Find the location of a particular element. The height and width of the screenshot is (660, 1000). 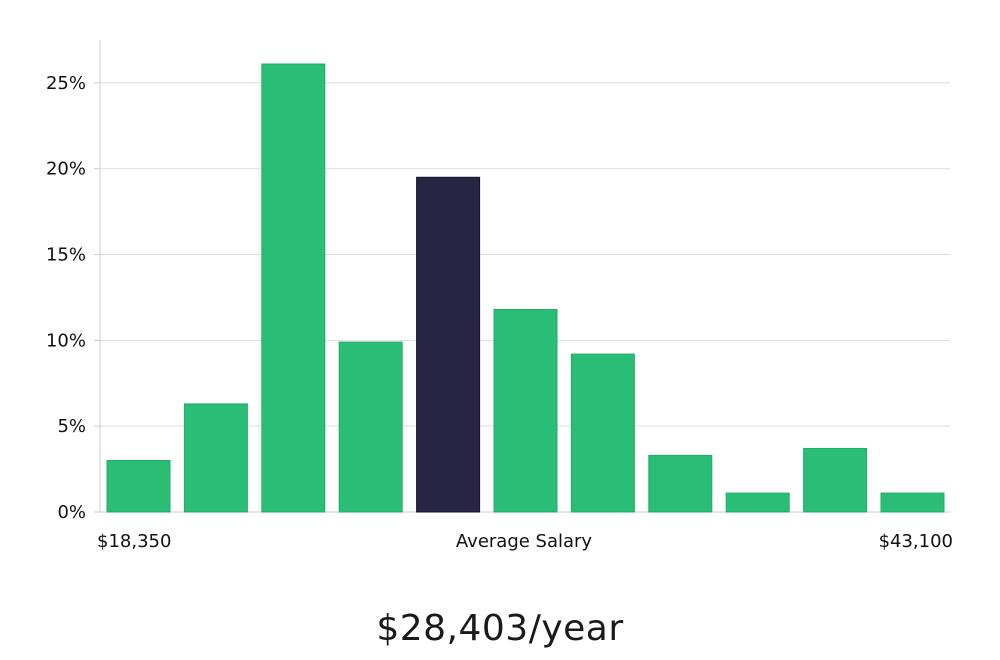

y-tick-label-5: 25% is located at coordinates (66, 83).